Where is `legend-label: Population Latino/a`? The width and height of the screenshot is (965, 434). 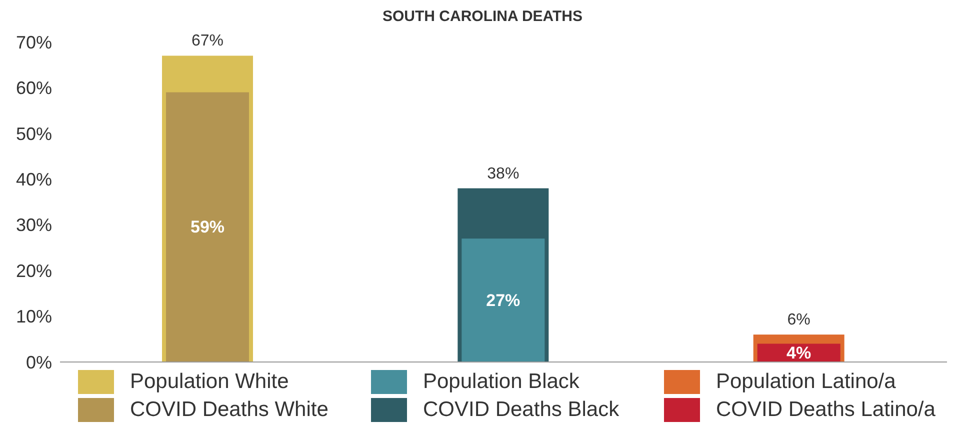
legend-label: Population Latino/a is located at coordinates (806, 382).